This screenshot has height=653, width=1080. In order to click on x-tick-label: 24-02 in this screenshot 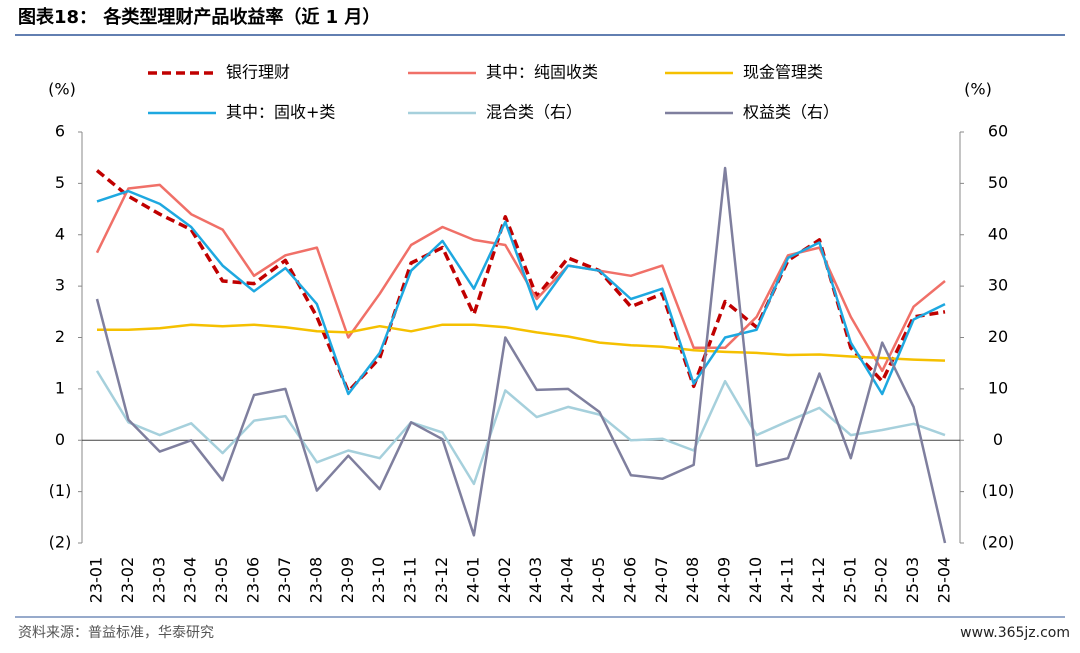, I will do `click(504, 580)`.